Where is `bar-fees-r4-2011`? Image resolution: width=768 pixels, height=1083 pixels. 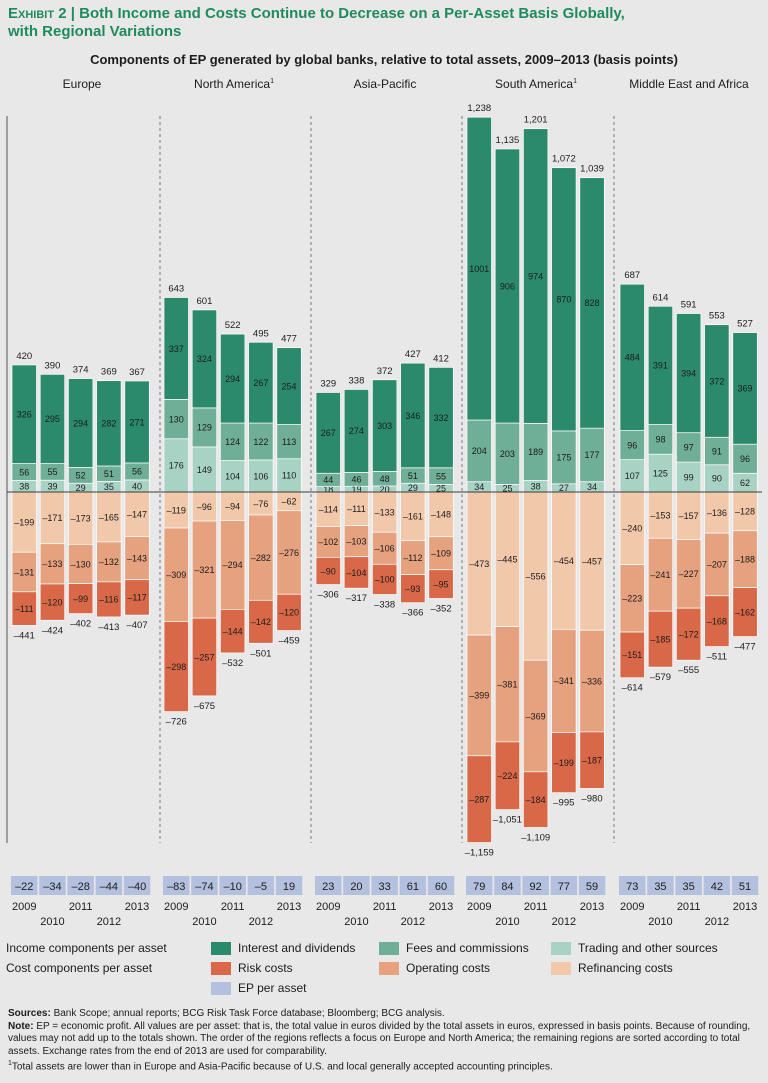 bar-fees-r4-2011 is located at coordinates (689, 447).